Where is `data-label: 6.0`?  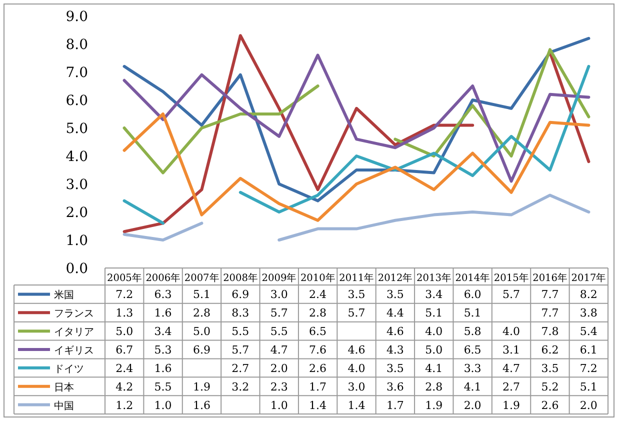 data-label: 6.0 is located at coordinates (473, 295).